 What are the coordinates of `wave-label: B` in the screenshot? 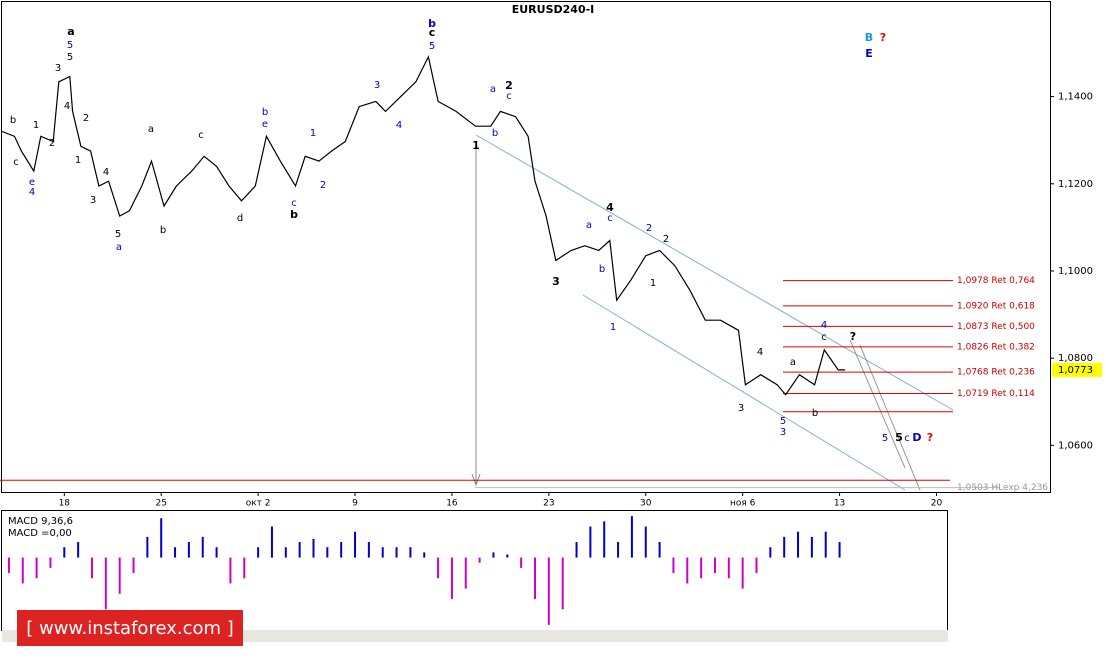 It's located at (869, 37).